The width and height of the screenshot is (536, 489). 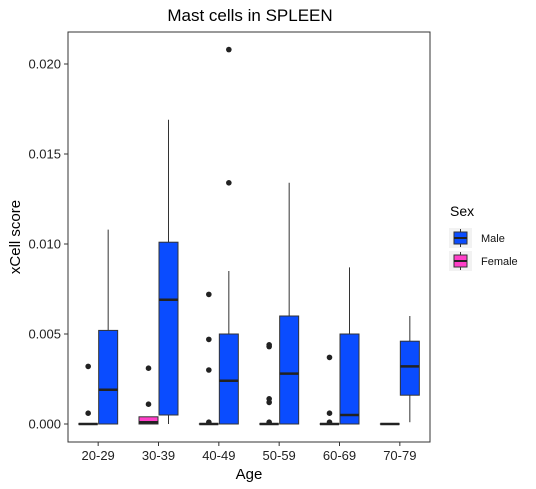 I want to click on legend-label-female: Female, so click(x=499, y=262).